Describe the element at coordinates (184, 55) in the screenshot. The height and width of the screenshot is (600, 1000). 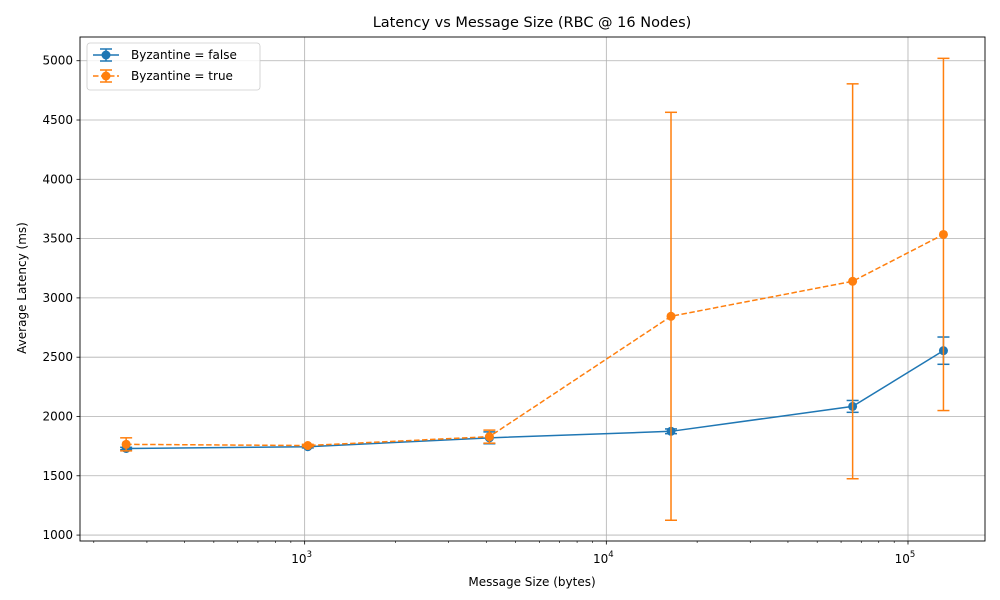
I see `legend-label: Byzantine = false` at that location.